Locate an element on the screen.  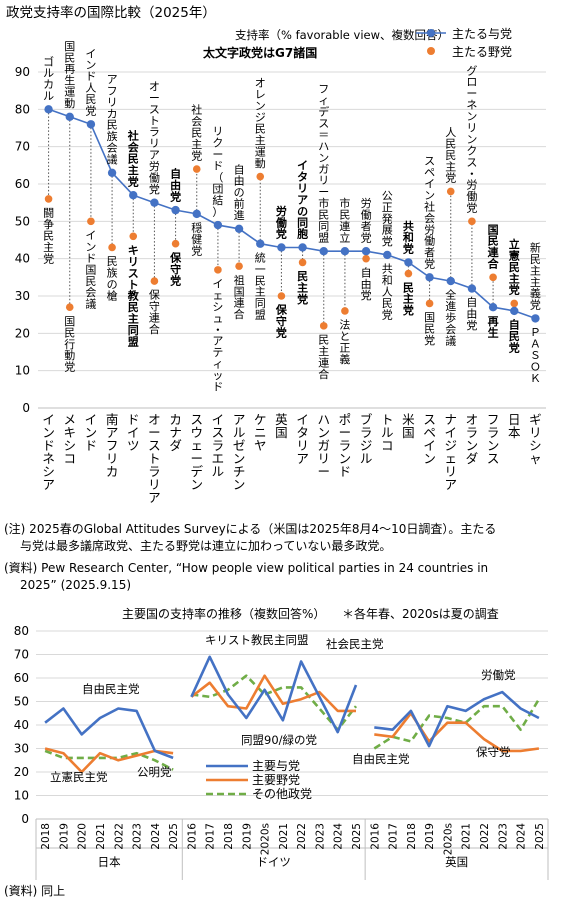
country-label: ブラジル is located at coordinates (366, 439).